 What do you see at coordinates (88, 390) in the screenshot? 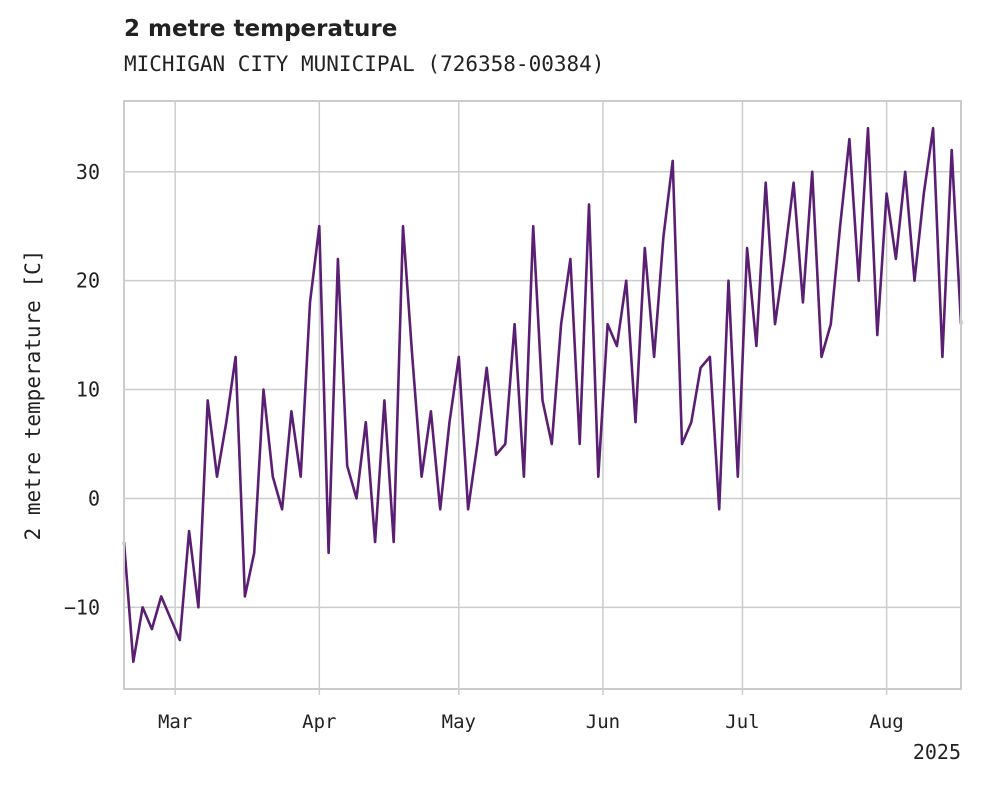
I see `y-tick-label: 10` at bounding box center [88, 390].